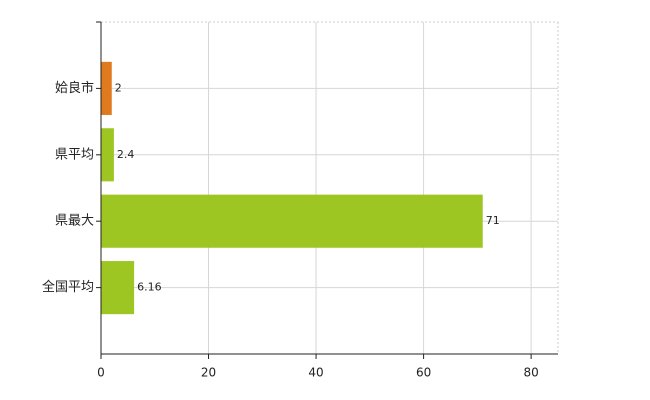 This screenshot has width=650, height=400. I want to click on x-tick-label: 40, so click(315, 373).